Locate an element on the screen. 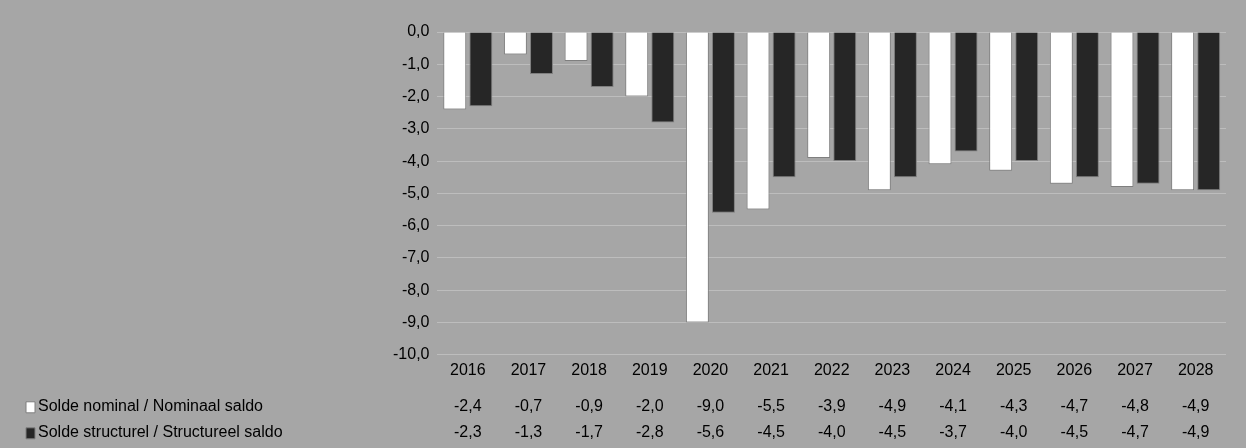  data-label: -2,0 is located at coordinates (649, 406).